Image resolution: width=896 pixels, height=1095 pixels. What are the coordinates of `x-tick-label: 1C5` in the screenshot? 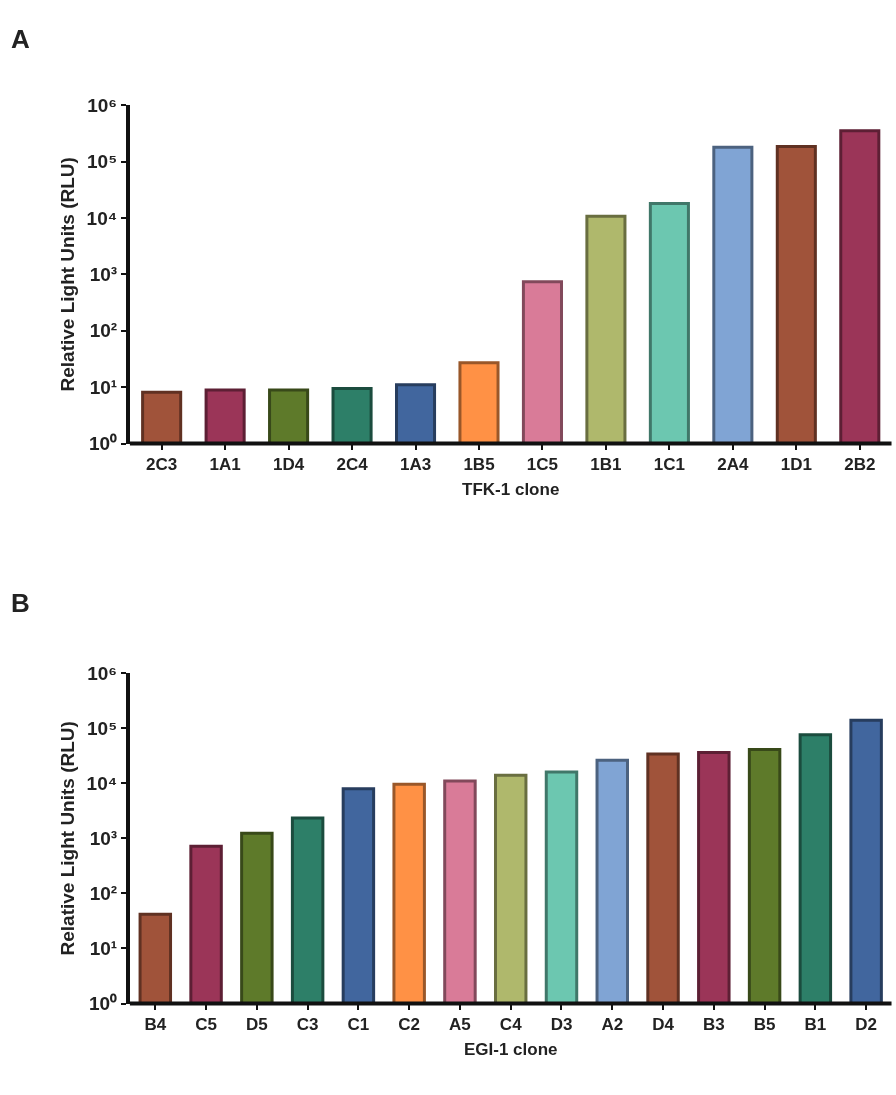 It's located at (542, 464).